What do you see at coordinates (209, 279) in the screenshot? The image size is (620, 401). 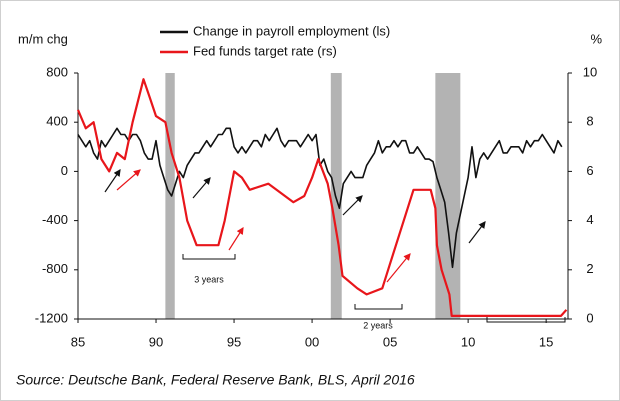 I see `annotation: 3 years` at bounding box center [209, 279].